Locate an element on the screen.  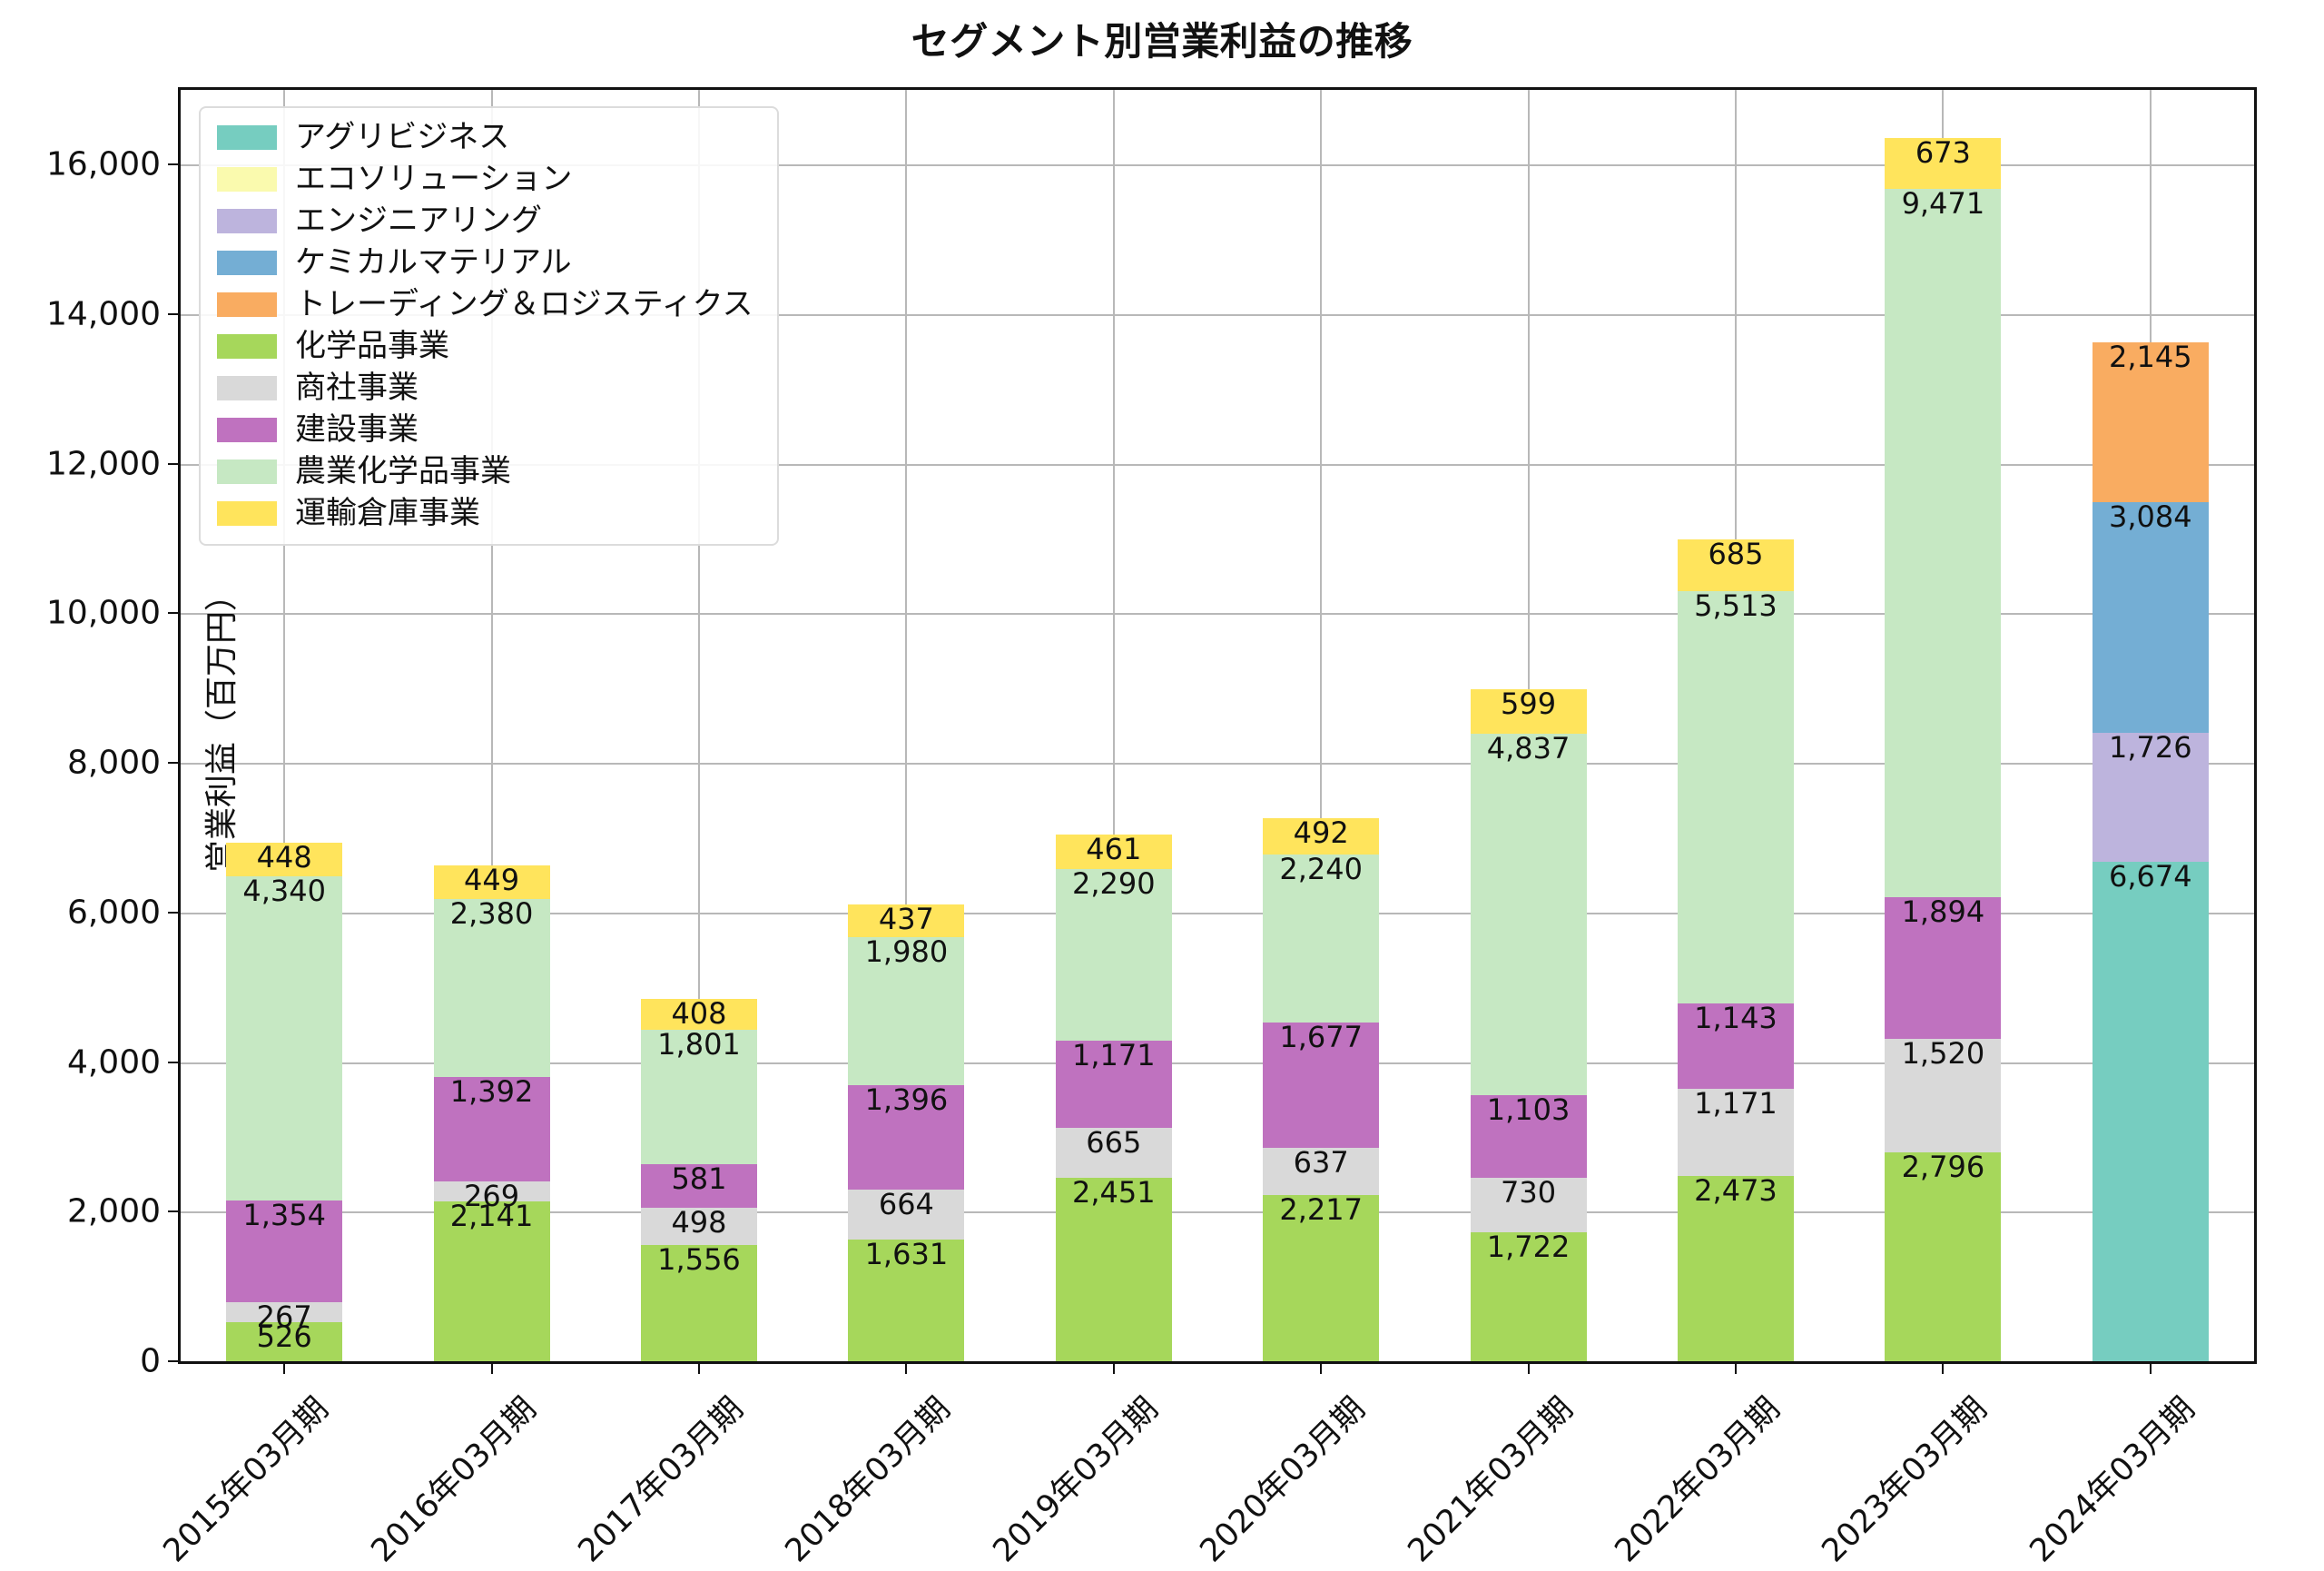
legend-item-label: 商社事業 is located at coordinates (357, 388).